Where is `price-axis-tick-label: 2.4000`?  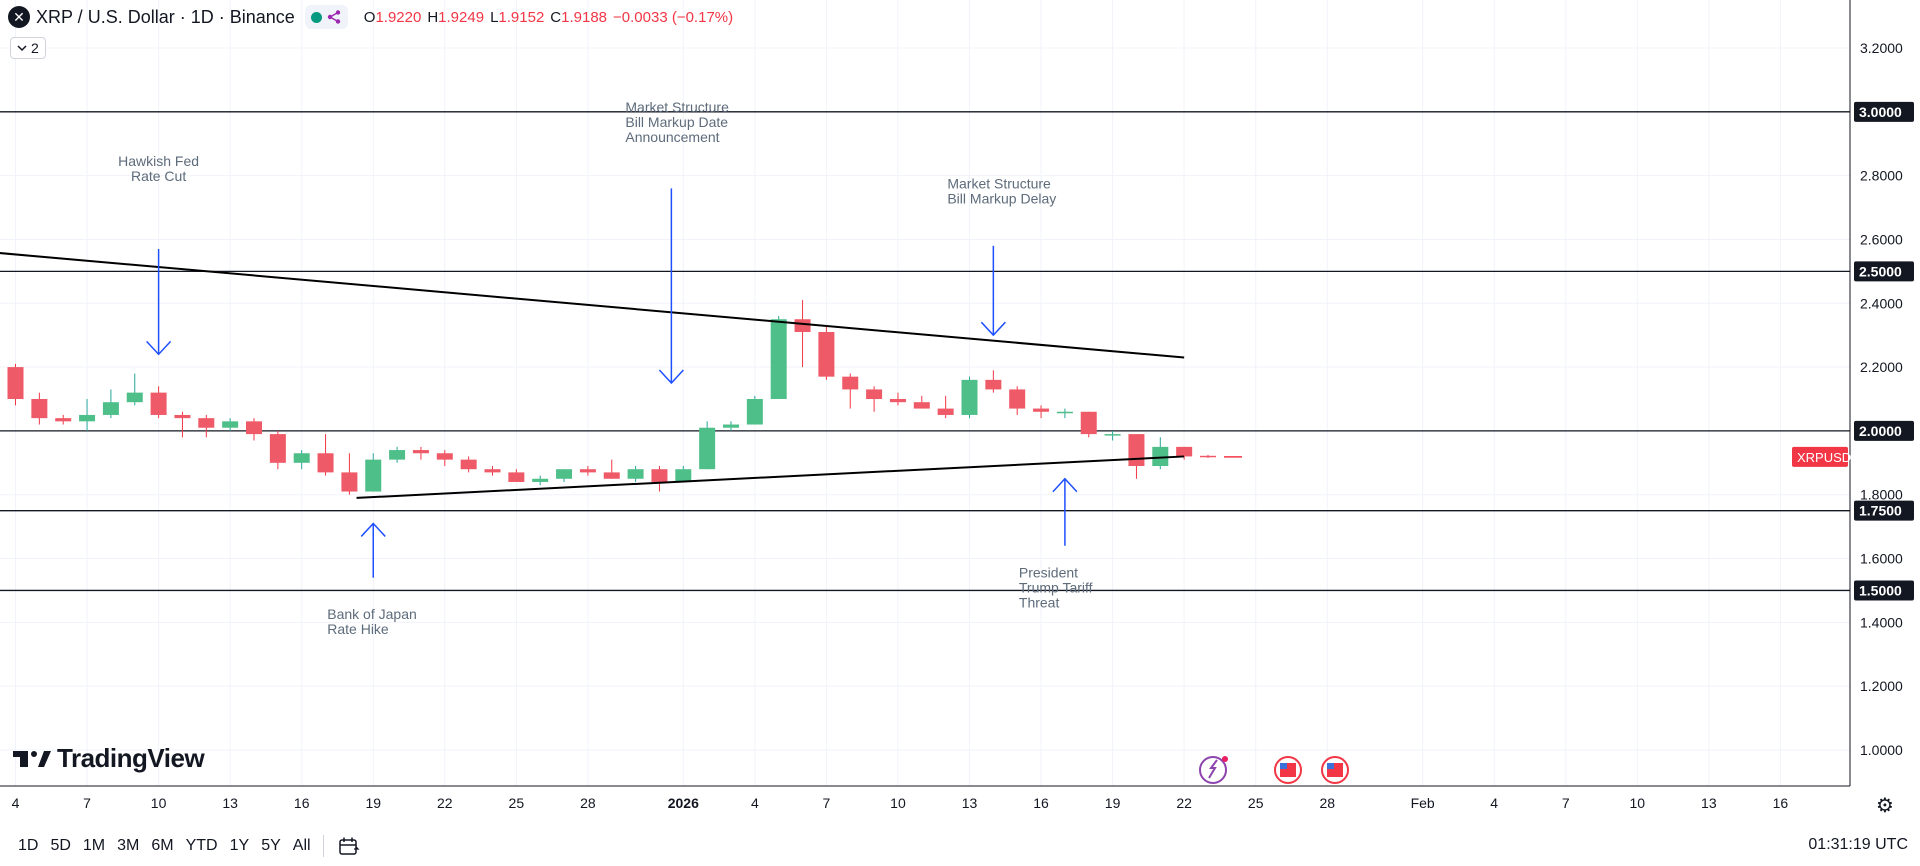
price-axis-tick-label: 2.4000 is located at coordinates (1881, 303).